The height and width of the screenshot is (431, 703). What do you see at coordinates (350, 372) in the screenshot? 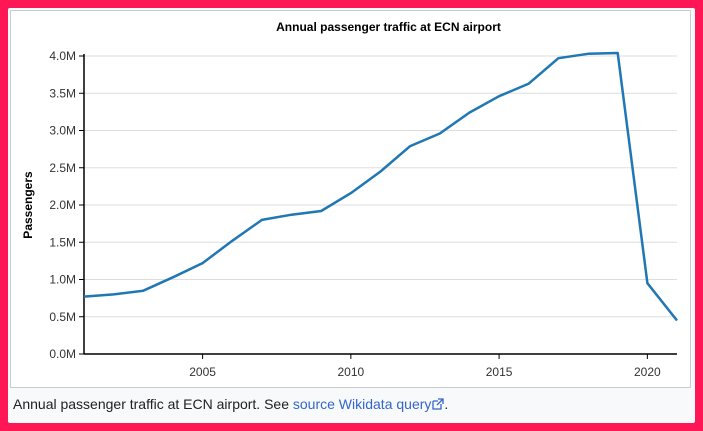
I see `x-tick-label: 2010` at bounding box center [350, 372].